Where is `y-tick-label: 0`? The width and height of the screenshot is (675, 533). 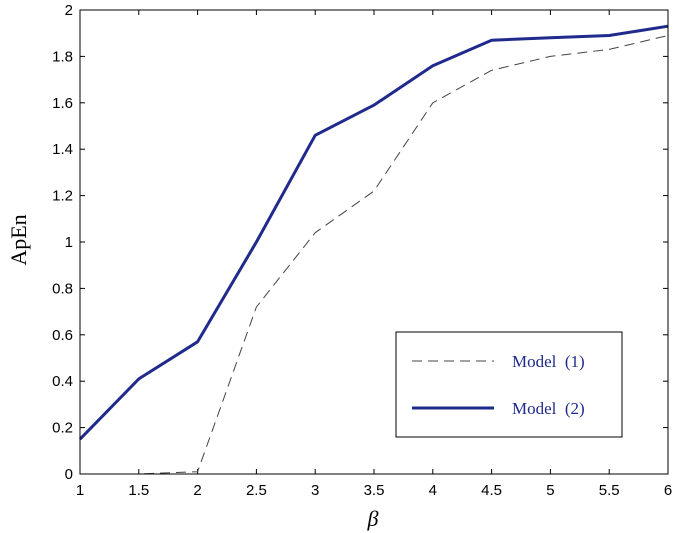 y-tick-label: 0 is located at coordinates (69, 474).